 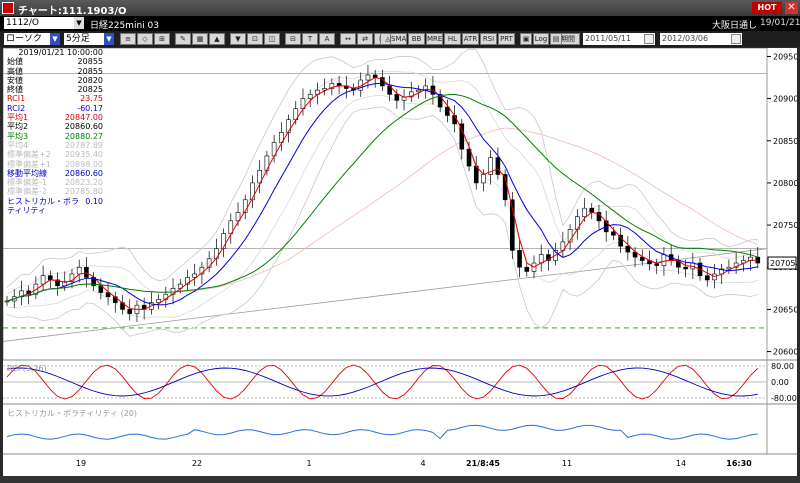 What do you see at coordinates (416, 39) in the screenshot?
I see `indicator-button-bb: BB` at bounding box center [416, 39].